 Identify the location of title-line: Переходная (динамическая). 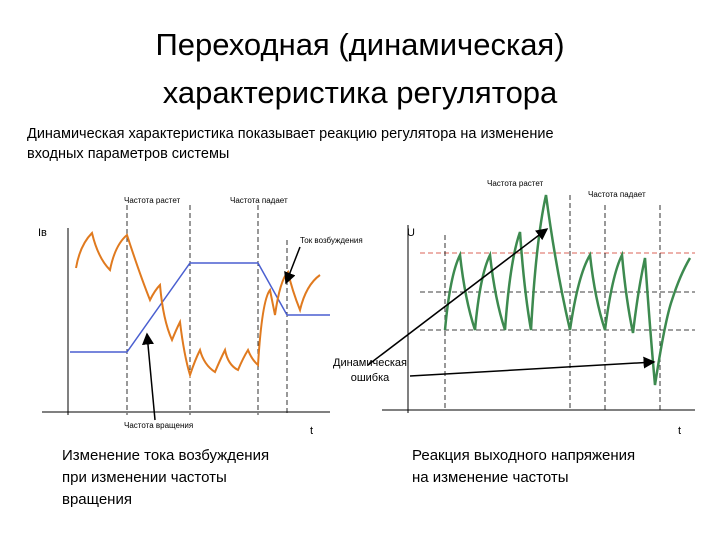
(359, 44).